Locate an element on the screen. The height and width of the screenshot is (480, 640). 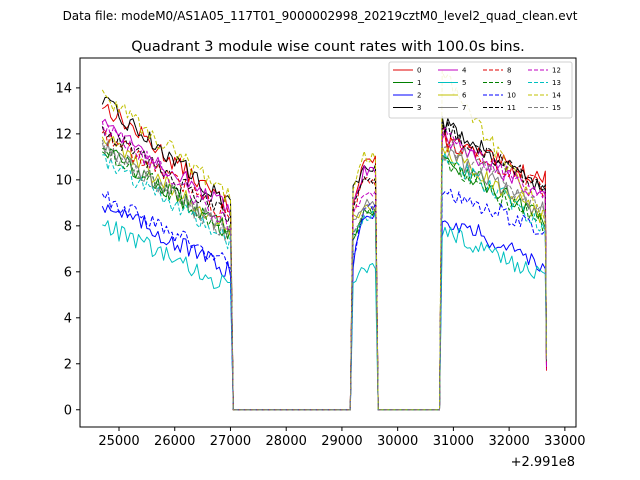
x-axis-offset-label: +2.991e8 is located at coordinates (543, 462).